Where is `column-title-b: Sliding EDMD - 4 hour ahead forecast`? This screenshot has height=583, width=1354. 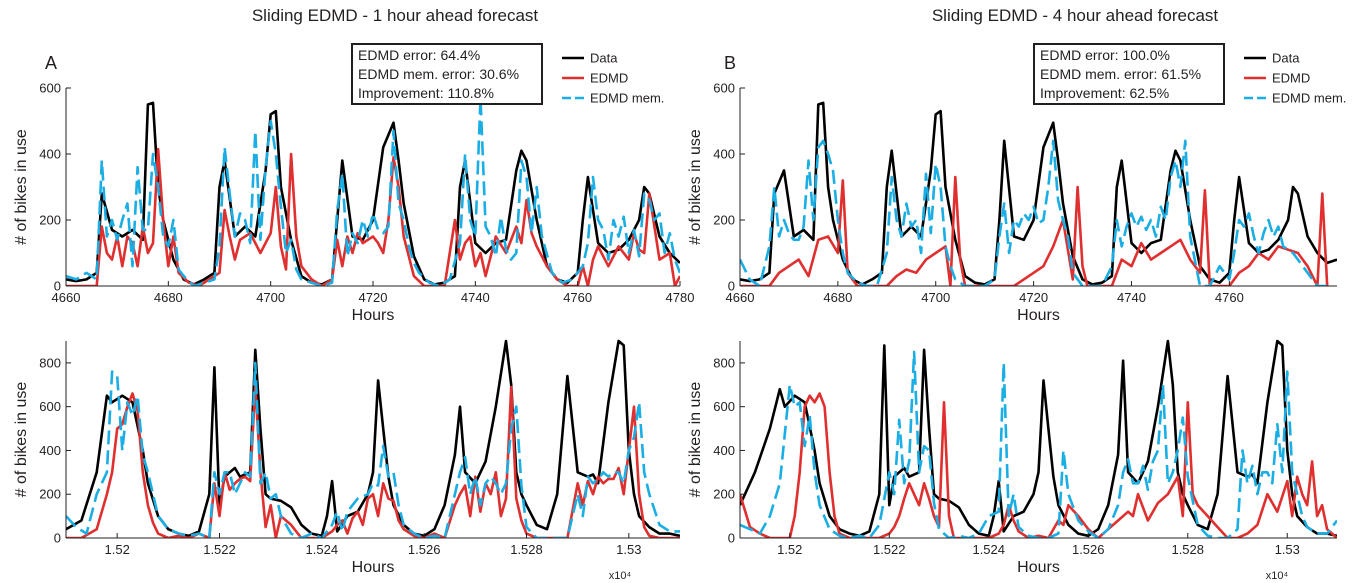
column-title-b: Sliding EDMD - 4 hour ahead forecast is located at coordinates (1075, 15).